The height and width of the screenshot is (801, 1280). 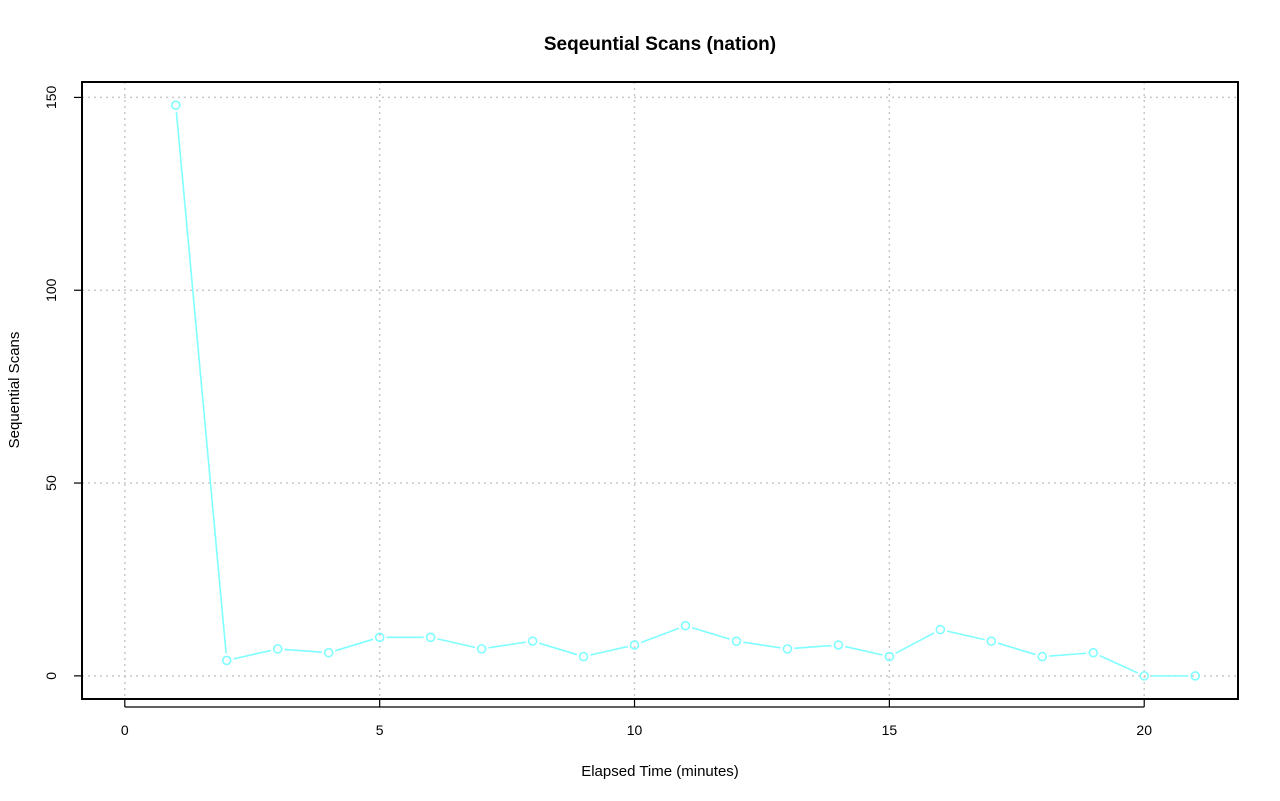 What do you see at coordinates (51, 290) in the screenshot?
I see `y-tick-label: 100` at bounding box center [51, 290].